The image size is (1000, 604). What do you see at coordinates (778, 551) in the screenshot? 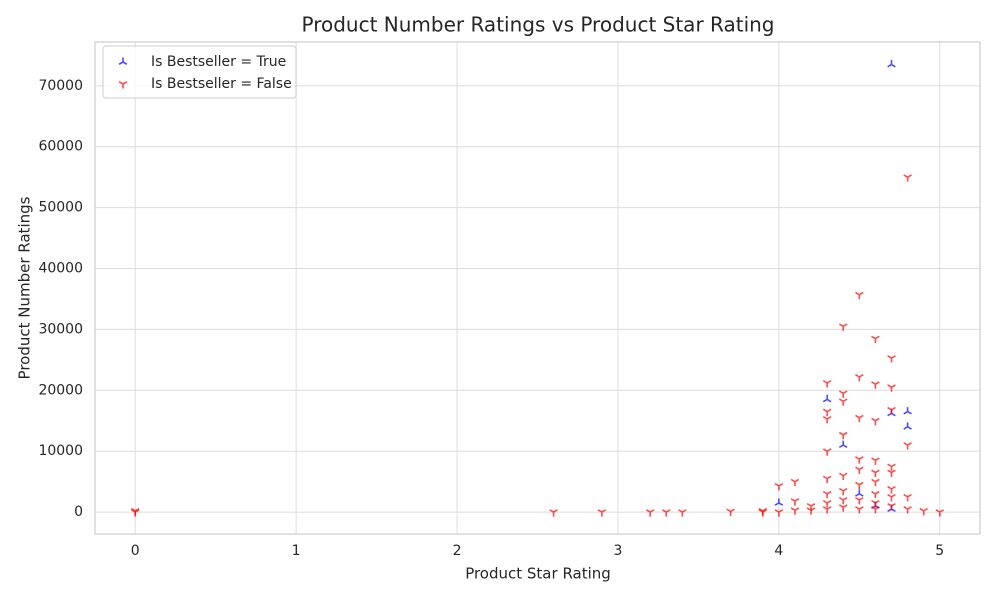
I see `x-tick-label: 4` at bounding box center [778, 551].